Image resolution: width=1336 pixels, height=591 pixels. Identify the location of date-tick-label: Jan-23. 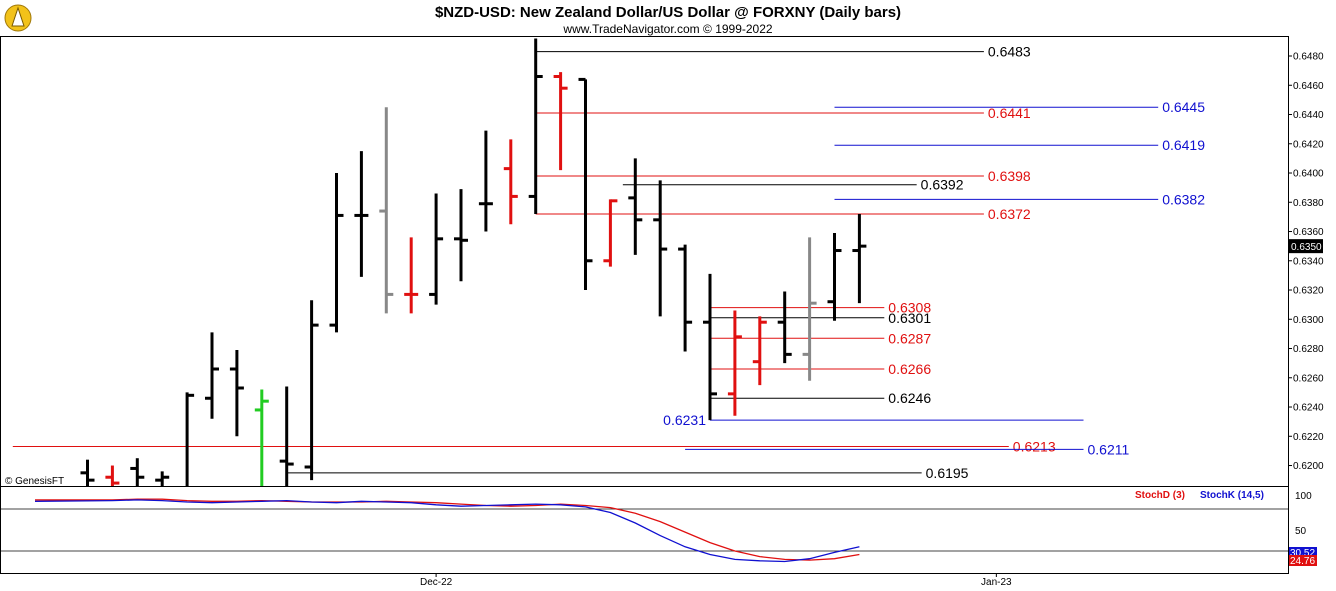
(996, 582).